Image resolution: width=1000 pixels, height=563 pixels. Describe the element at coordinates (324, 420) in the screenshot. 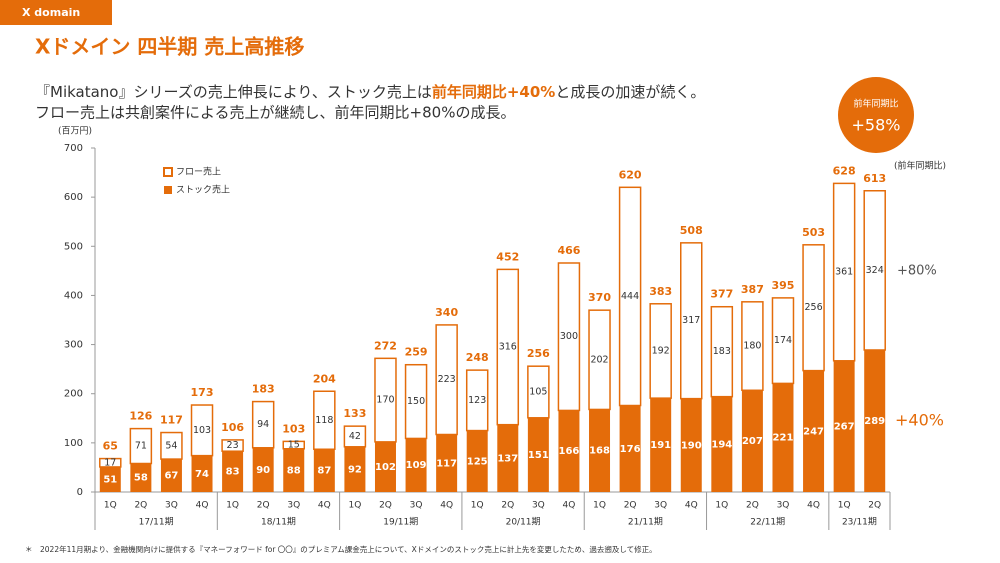

I see `flow-label: 118` at that location.